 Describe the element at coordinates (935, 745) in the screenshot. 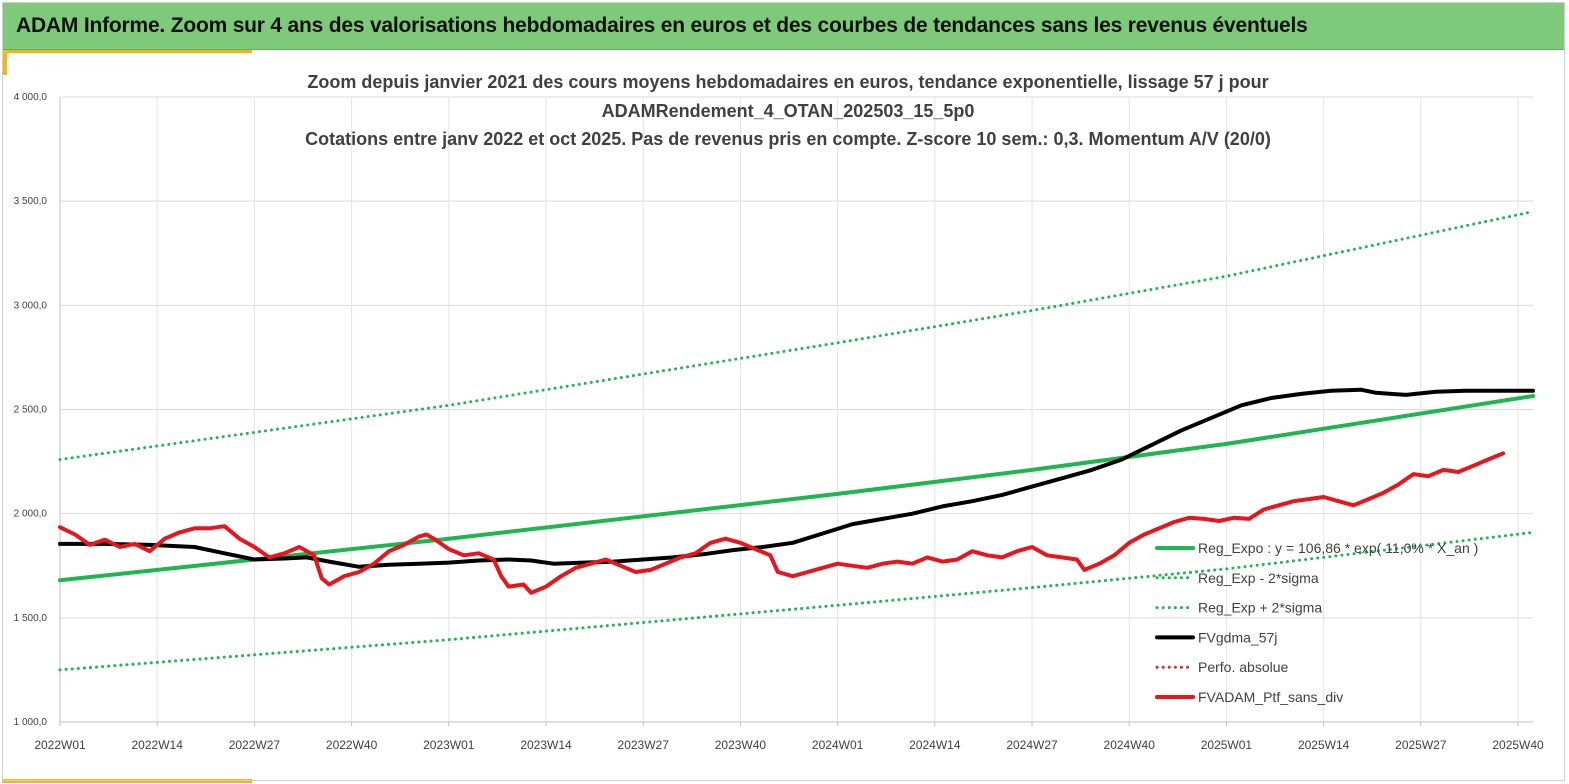

I see `x-tick-label: 2024W14` at that location.